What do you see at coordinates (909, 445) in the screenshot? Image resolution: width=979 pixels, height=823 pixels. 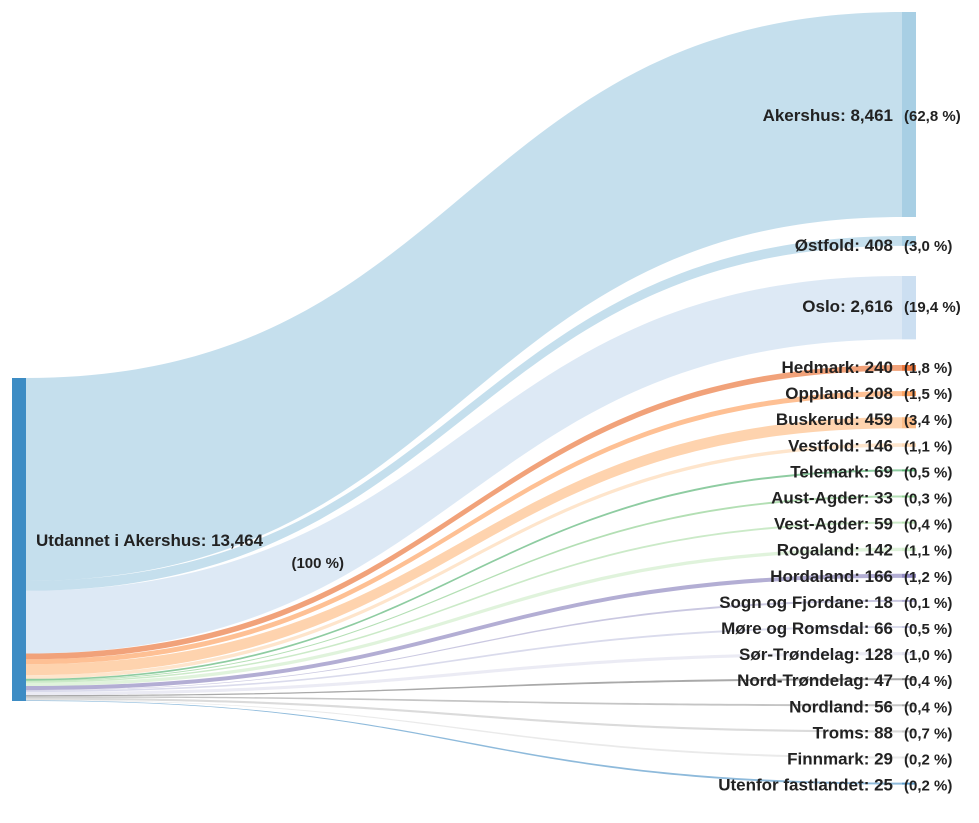 I see `target-node-vestfold` at bounding box center [909, 445].